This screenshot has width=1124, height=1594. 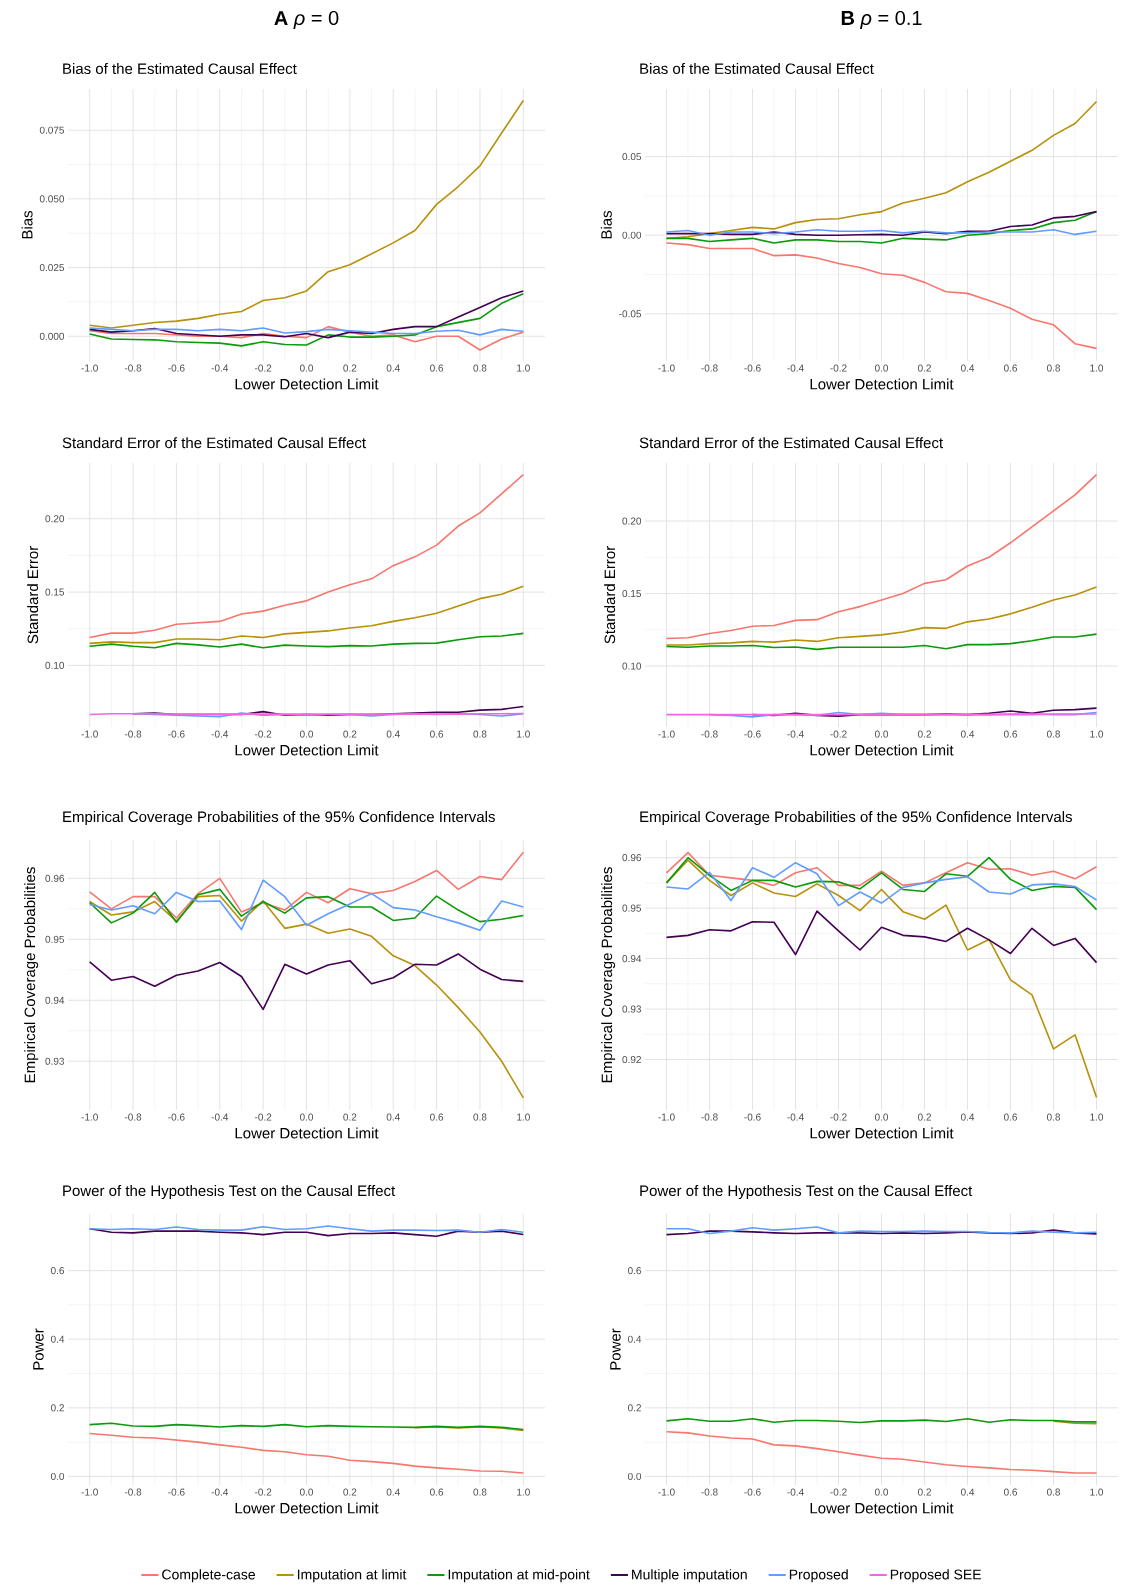 I want to click on y-tick-label: 0.075, so click(x=52, y=130).